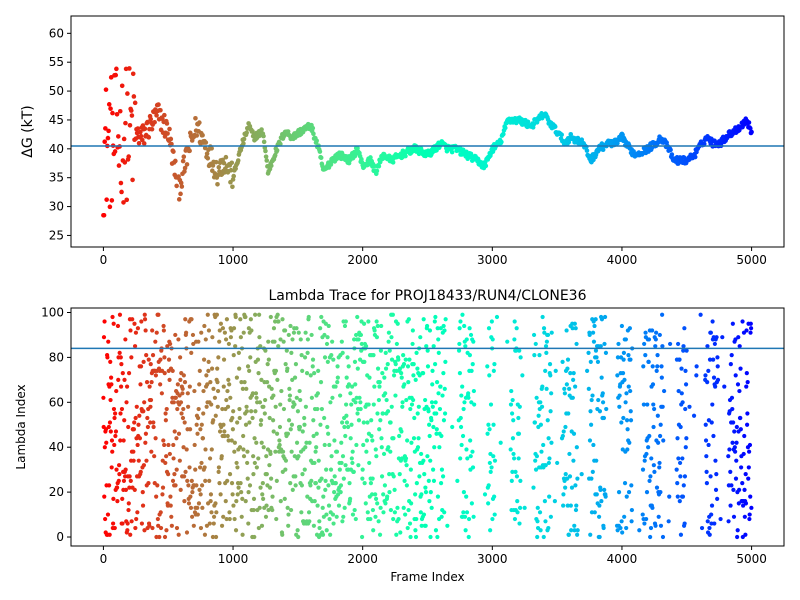  I want to click on lambda-x-tick-label: 5000, so click(751, 559).